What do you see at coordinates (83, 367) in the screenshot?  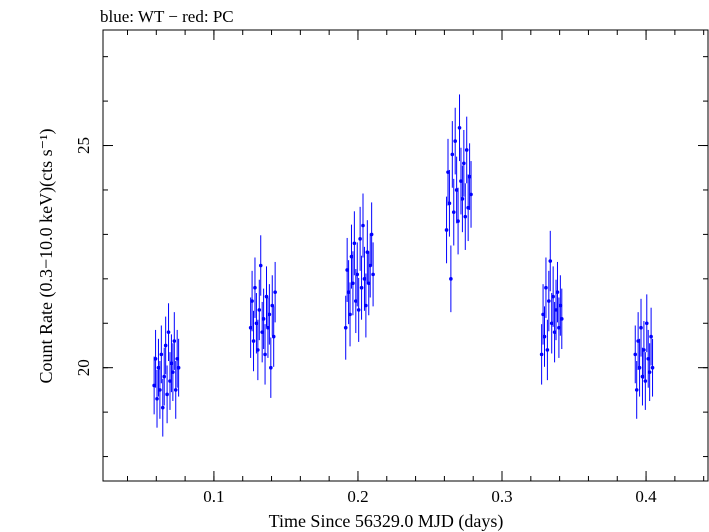 I see `y-tick-label: 20` at bounding box center [83, 367].